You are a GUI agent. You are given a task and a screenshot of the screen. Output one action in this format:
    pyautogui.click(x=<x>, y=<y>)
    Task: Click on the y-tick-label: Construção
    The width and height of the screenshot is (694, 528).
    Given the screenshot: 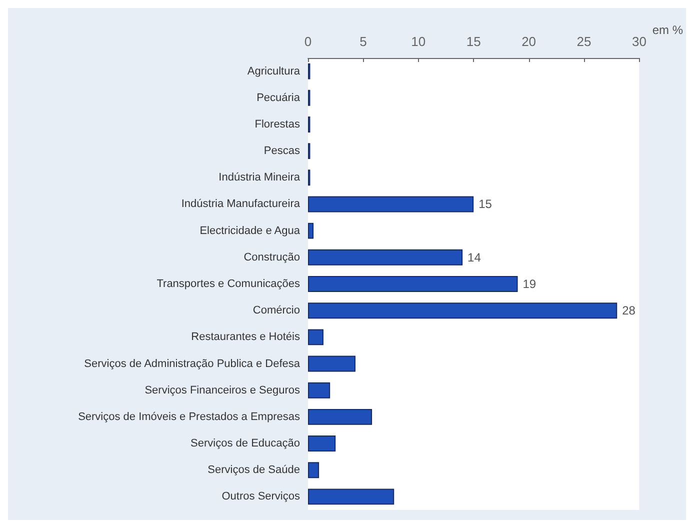 What is the action you would take?
    pyautogui.click(x=272, y=257)
    